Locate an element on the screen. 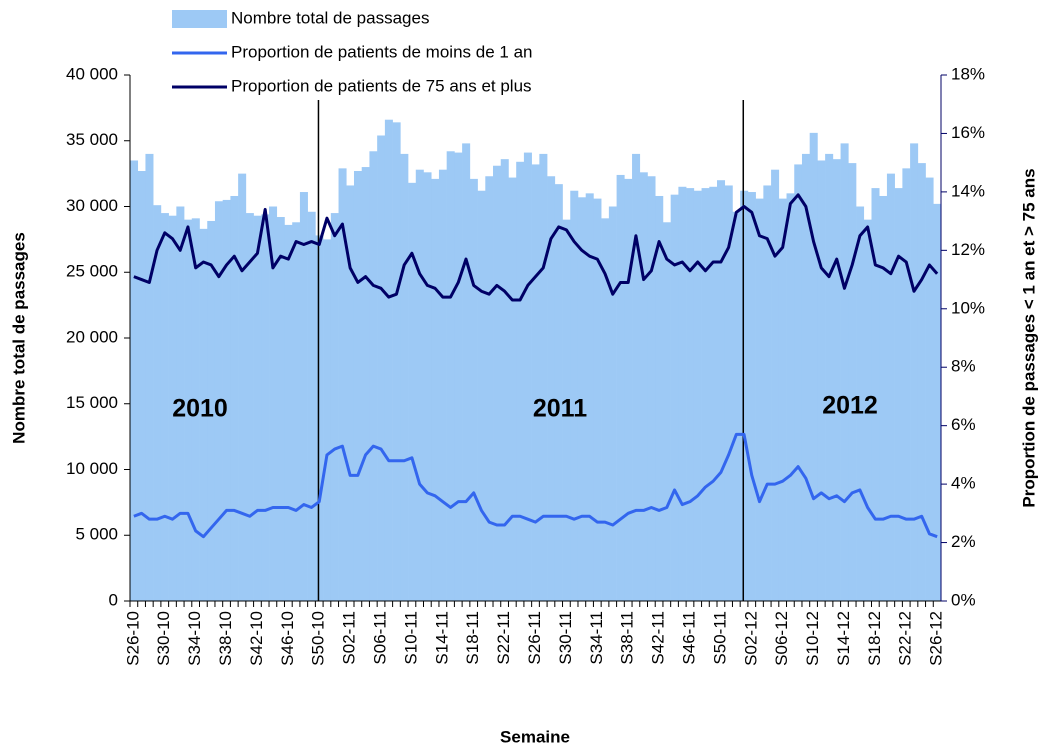  legend-swatch is located at coordinates (199, 19).